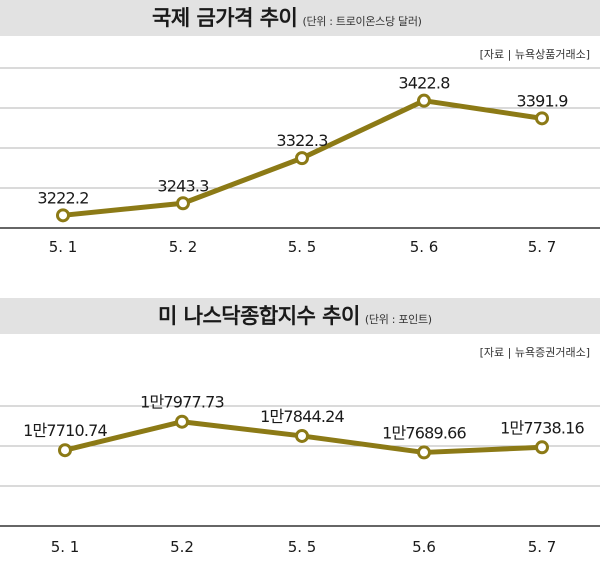  What do you see at coordinates (302, 416) in the screenshot?
I see `data-label: 1만7844.24` at bounding box center [302, 416].